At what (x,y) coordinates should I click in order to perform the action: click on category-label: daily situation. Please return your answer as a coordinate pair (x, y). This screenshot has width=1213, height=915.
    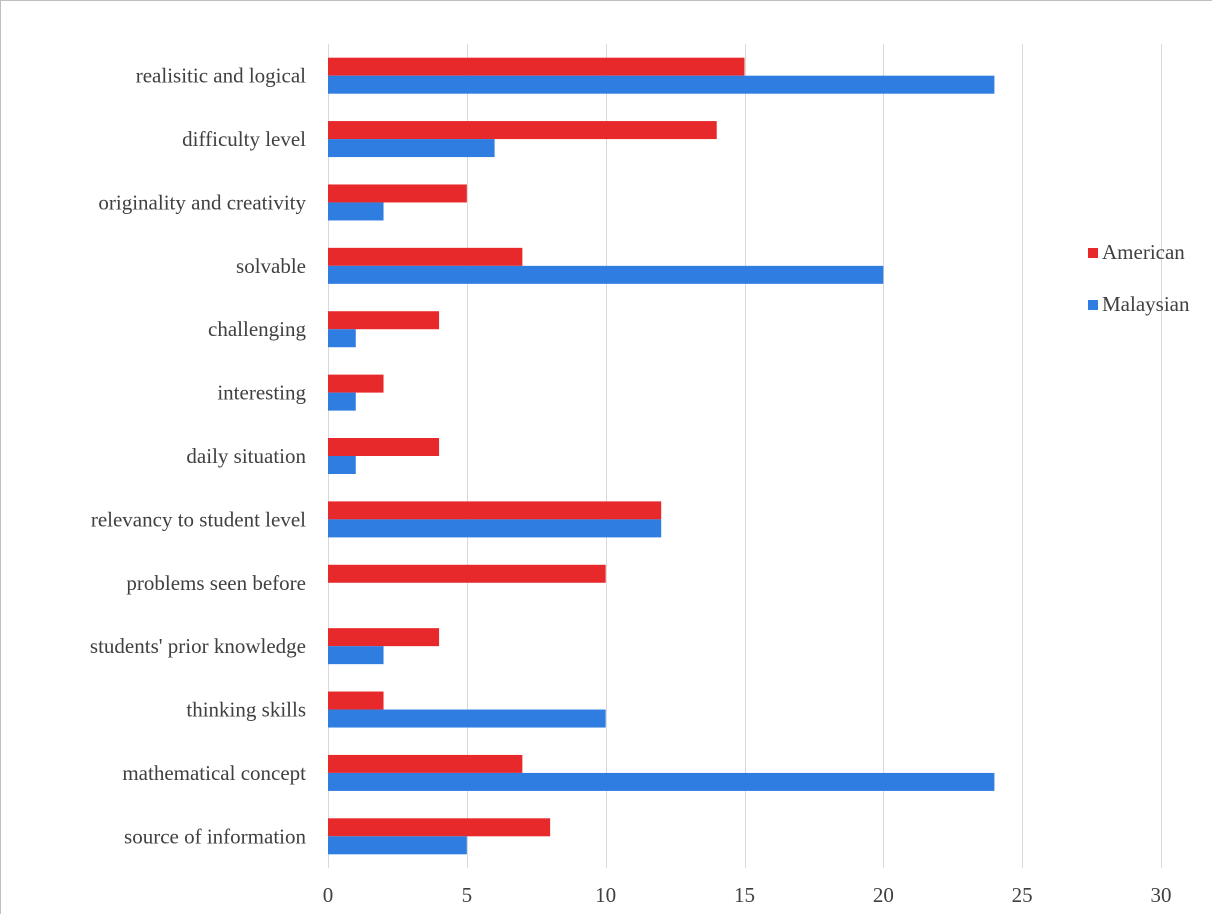
    Looking at the image, I should click on (246, 456).